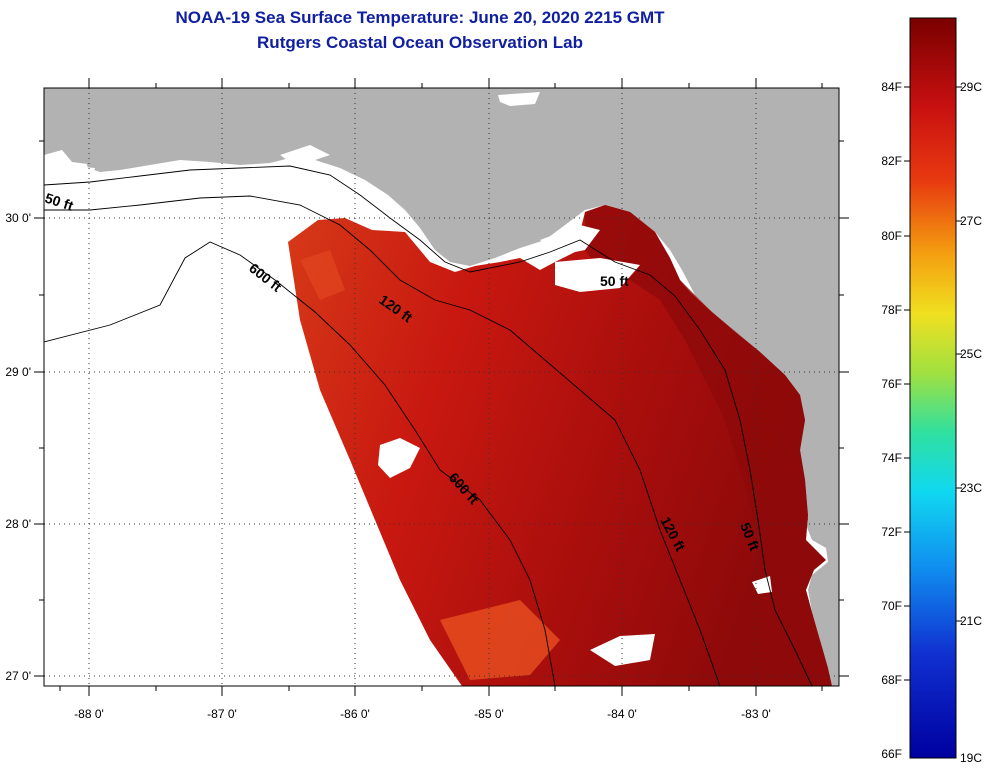 The height and width of the screenshot is (770, 992). What do you see at coordinates (420, 42) in the screenshot?
I see `chart-subtitle: Rutgers Coastal Ocean Observation Lab` at bounding box center [420, 42].